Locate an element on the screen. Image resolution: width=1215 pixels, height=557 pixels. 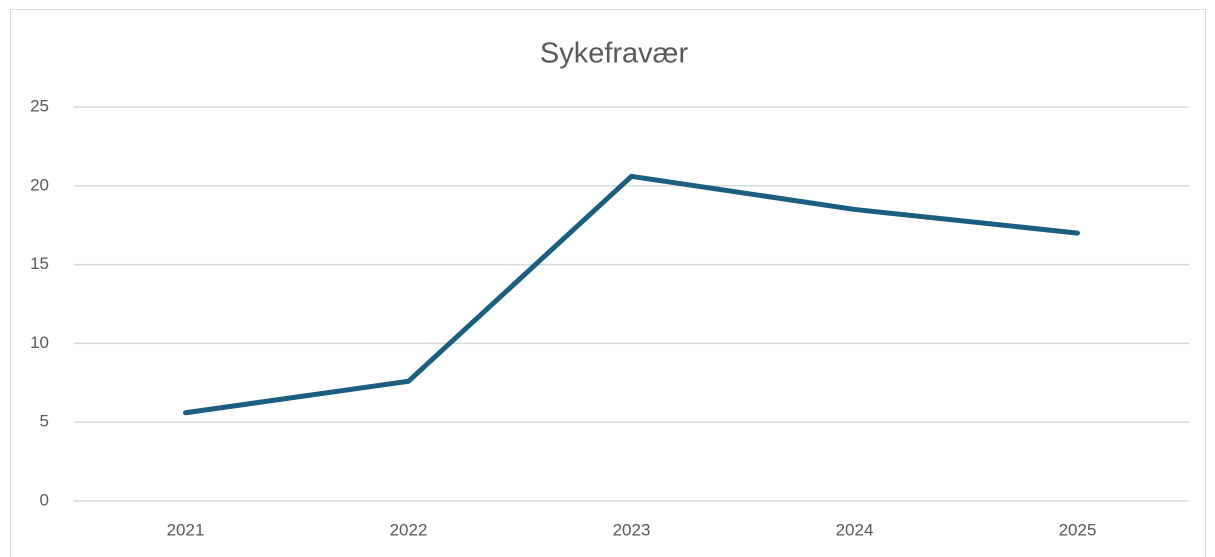
y-tick-label: 15 is located at coordinates (39, 263).